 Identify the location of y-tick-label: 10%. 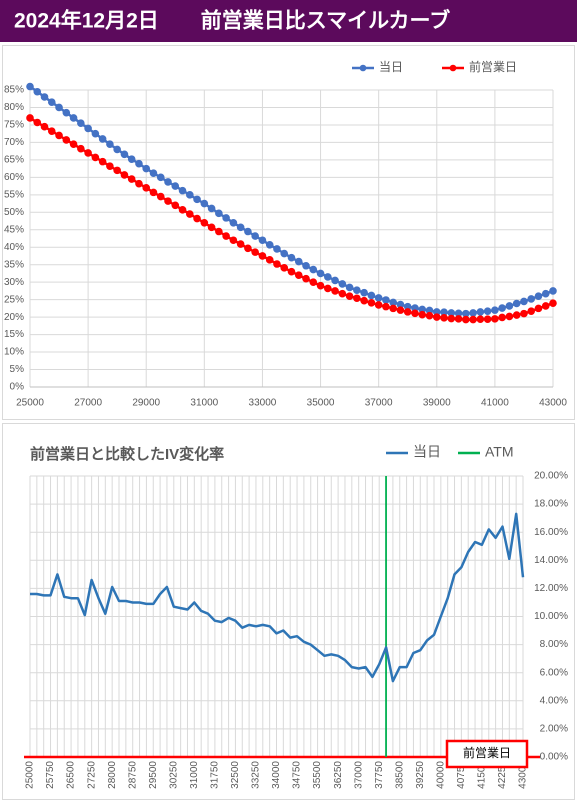
(14, 352).